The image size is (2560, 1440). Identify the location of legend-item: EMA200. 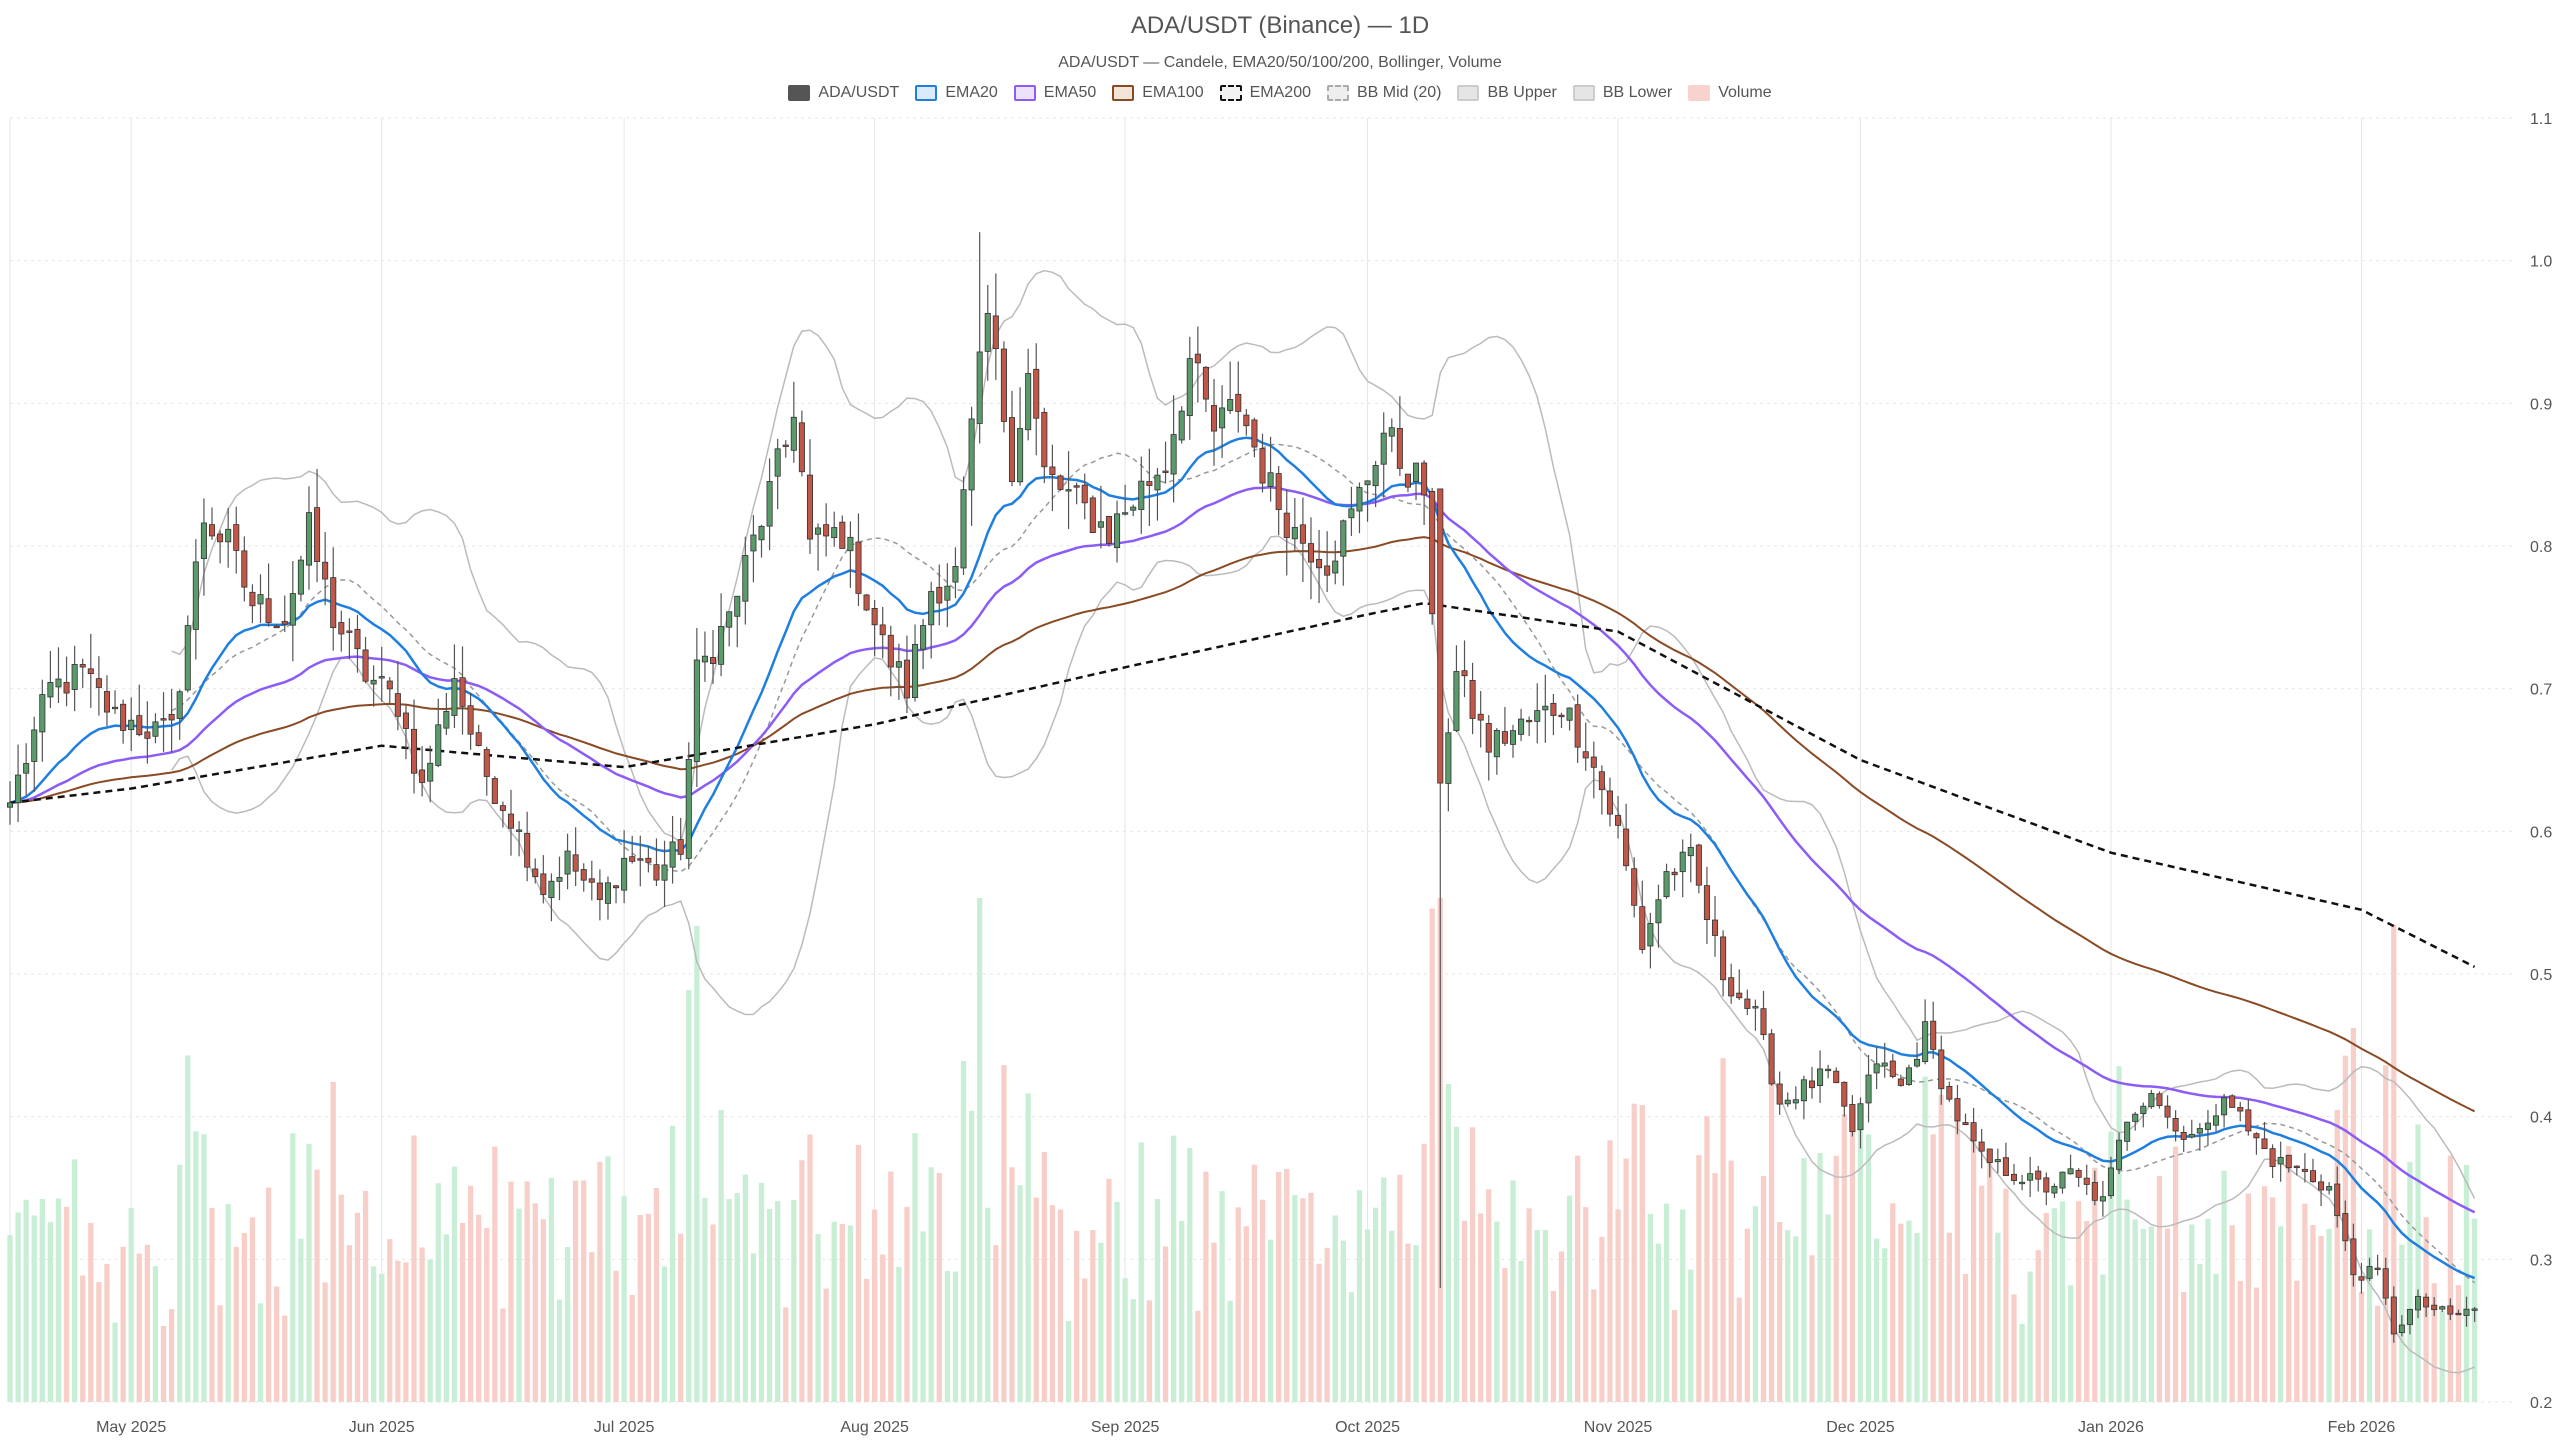
(1265, 93).